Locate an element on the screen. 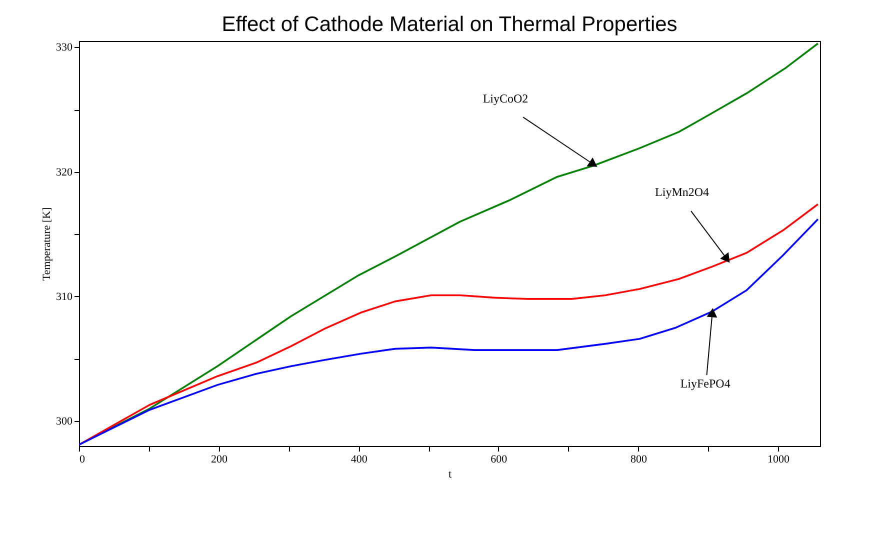  x-tick-label: 600 is located at coordinates (499, 460).